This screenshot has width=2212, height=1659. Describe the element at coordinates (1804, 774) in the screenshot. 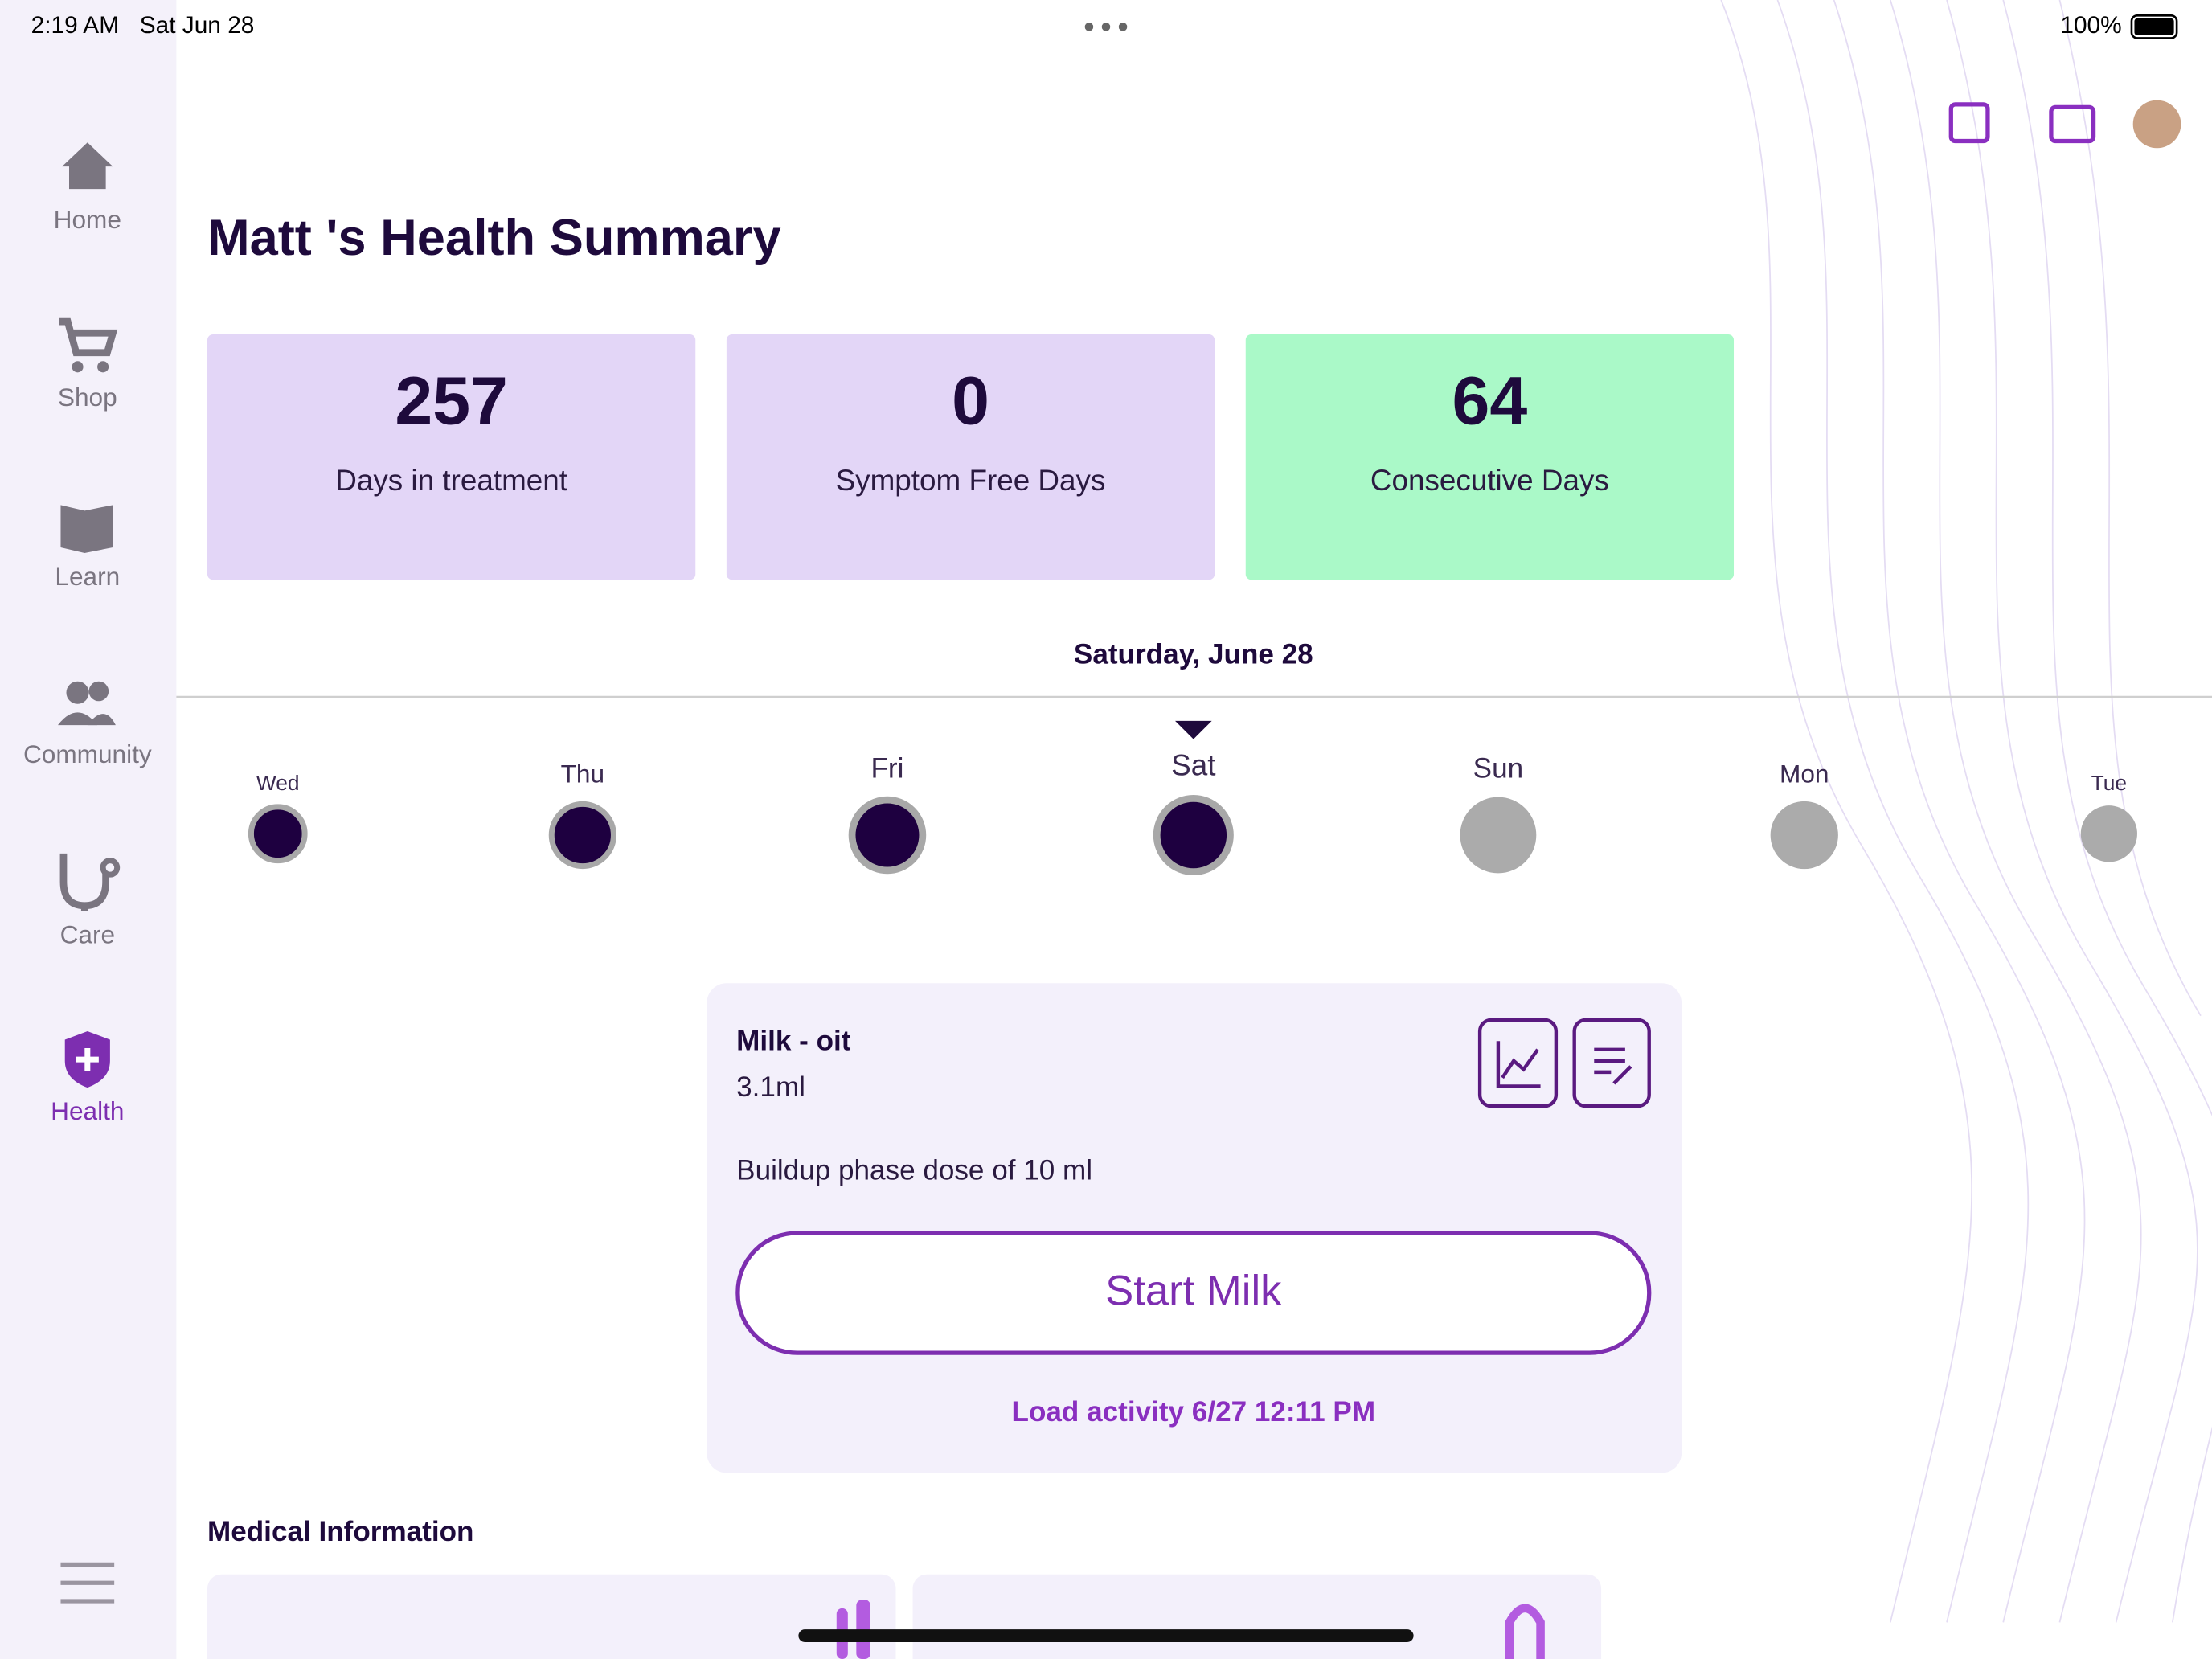

I see `day-label: Mon` at that location.